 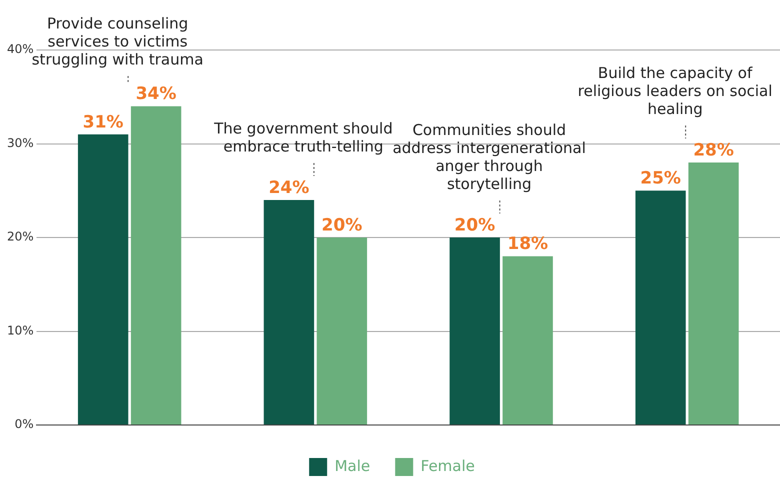 What do you see at coordinates (289, 188) in the screenshot?
I see `data-label: 24%` at bounding box center [289, 188].